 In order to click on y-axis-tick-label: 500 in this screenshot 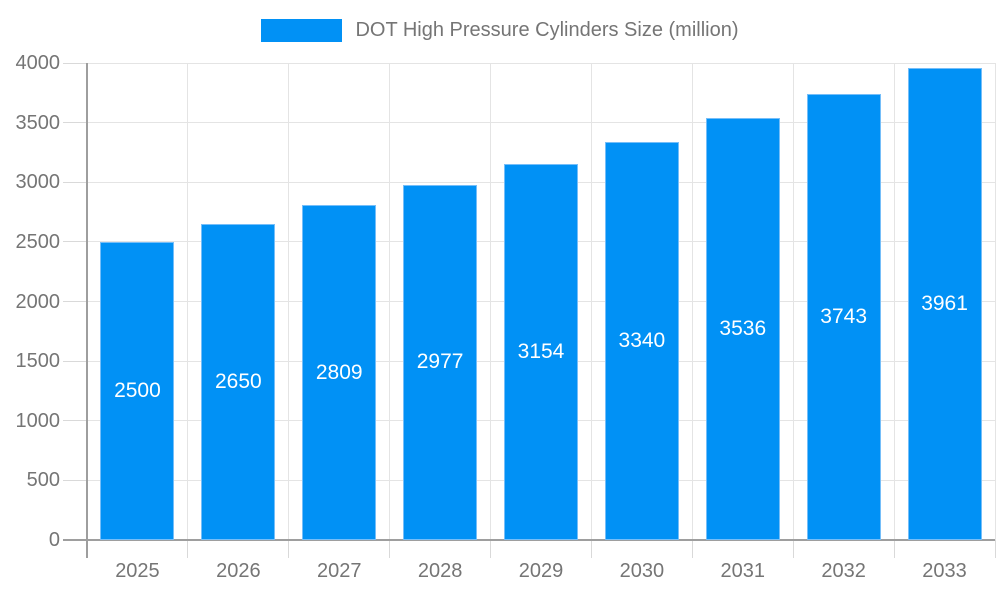, I will do `click(43, 480)`.